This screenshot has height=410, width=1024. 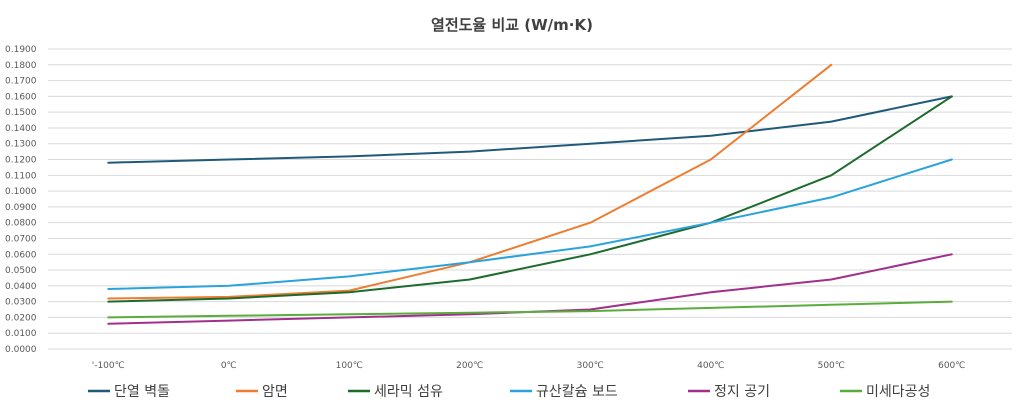 What do you see at coordinates (512, 25) in the screenshot?
I see `chart-title: 열전도율 비교 (W/m·K)` at bounding box center [512, 25].